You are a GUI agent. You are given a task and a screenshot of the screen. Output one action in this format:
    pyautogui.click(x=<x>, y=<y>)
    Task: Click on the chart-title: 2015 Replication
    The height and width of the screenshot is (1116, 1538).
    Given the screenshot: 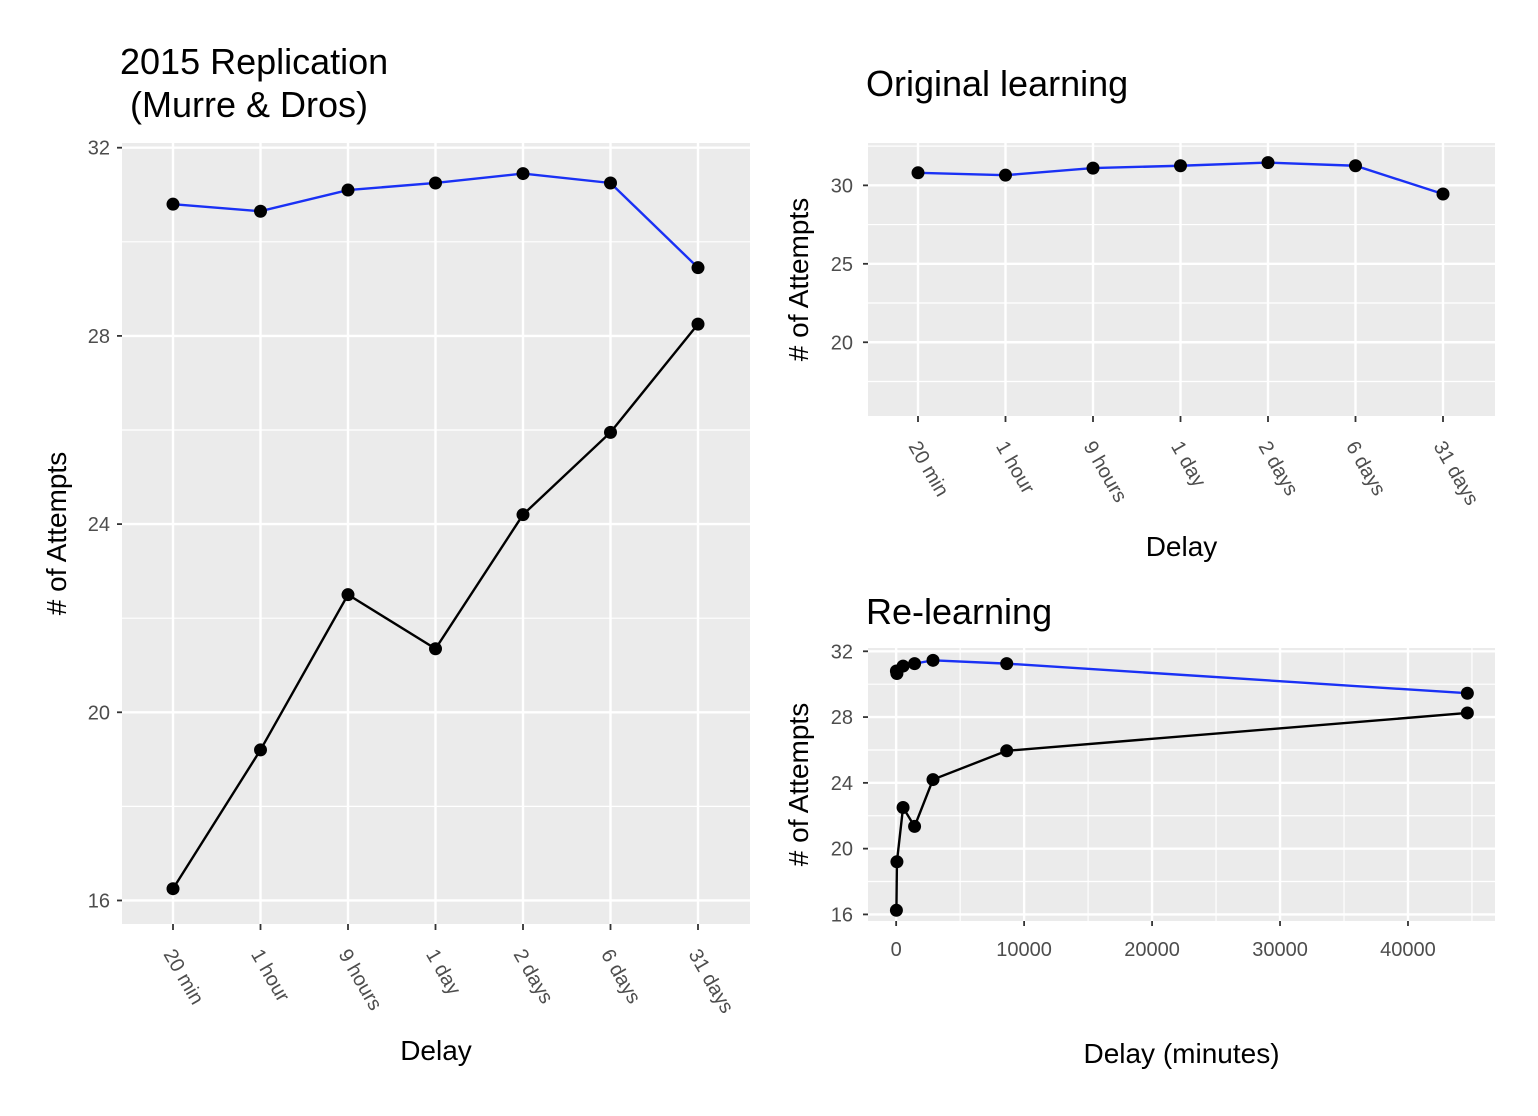 What is the action you would take?
    pyautogui.click(x=254, y=61)
    